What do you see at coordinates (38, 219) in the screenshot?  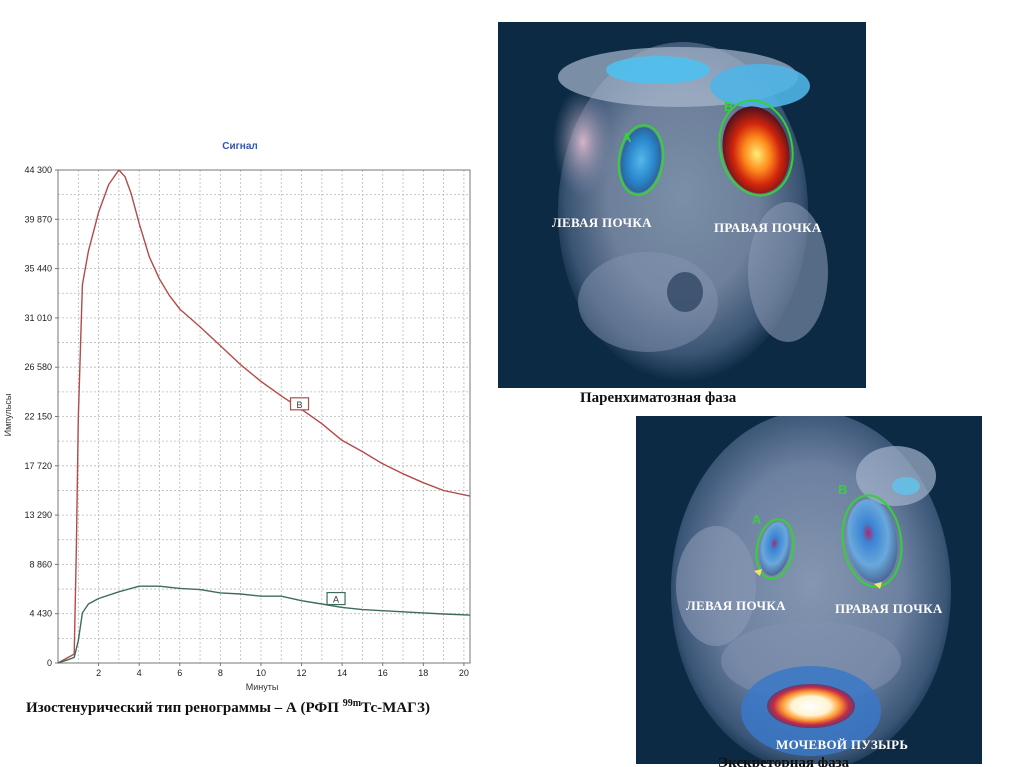 I see `y-tick-label: 39 870` at bounding box center [38, 219].